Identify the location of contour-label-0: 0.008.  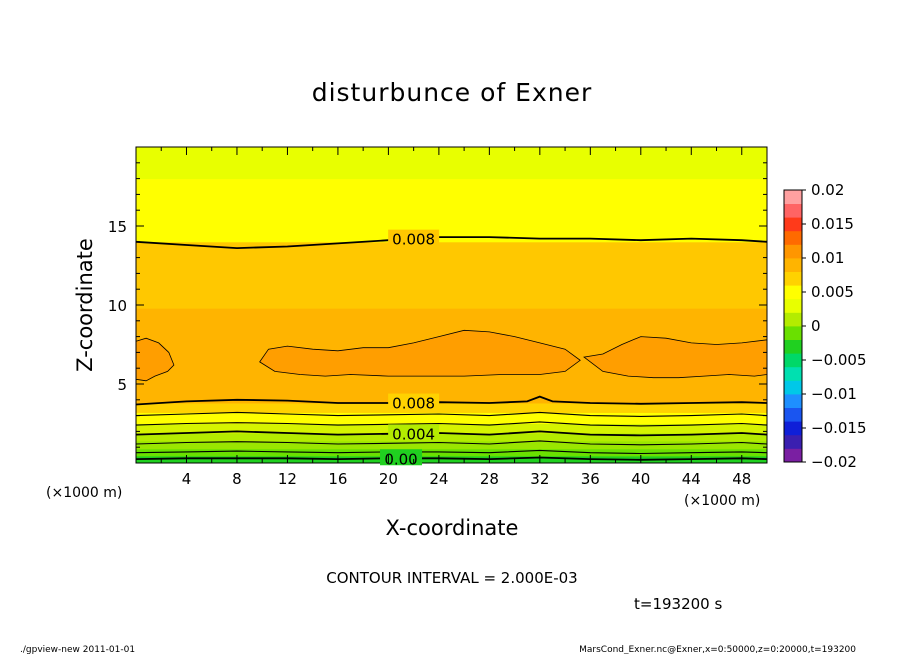
(413, 240).